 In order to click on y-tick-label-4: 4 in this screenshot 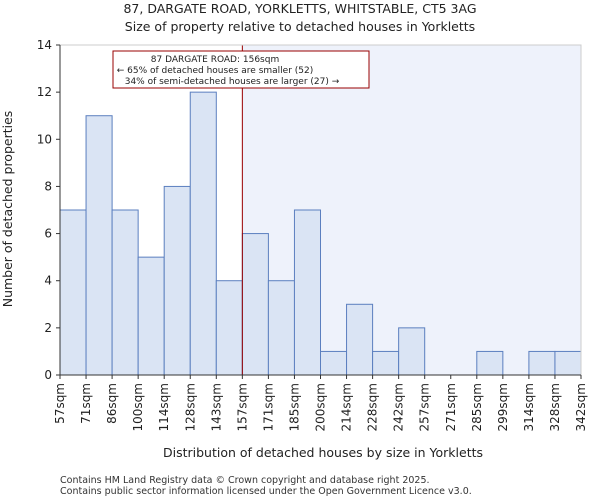, I will do `click(48, 281)`.